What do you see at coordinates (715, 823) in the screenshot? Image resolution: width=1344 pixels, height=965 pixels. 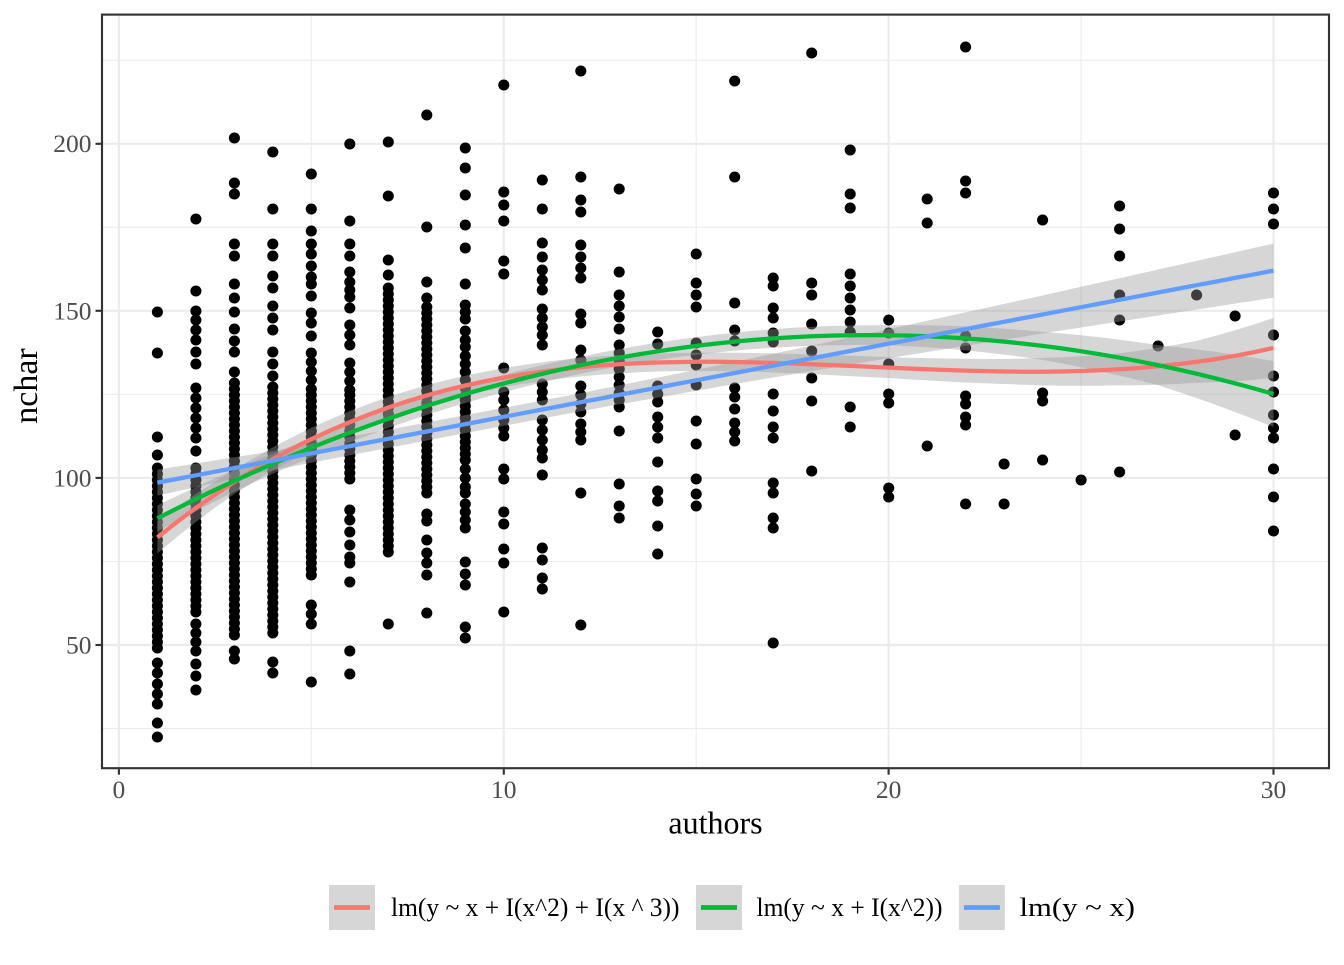 I see `svg-text: authors` at bounding box center [715, 823].